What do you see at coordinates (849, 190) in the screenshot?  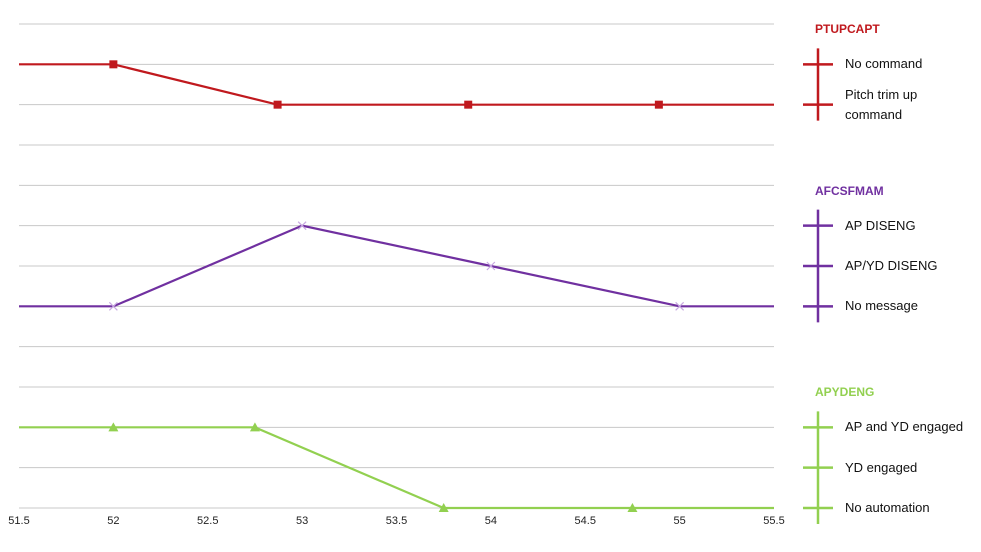 I see `legend-title: AFCSFMAM` at bounding box center [849, 190].